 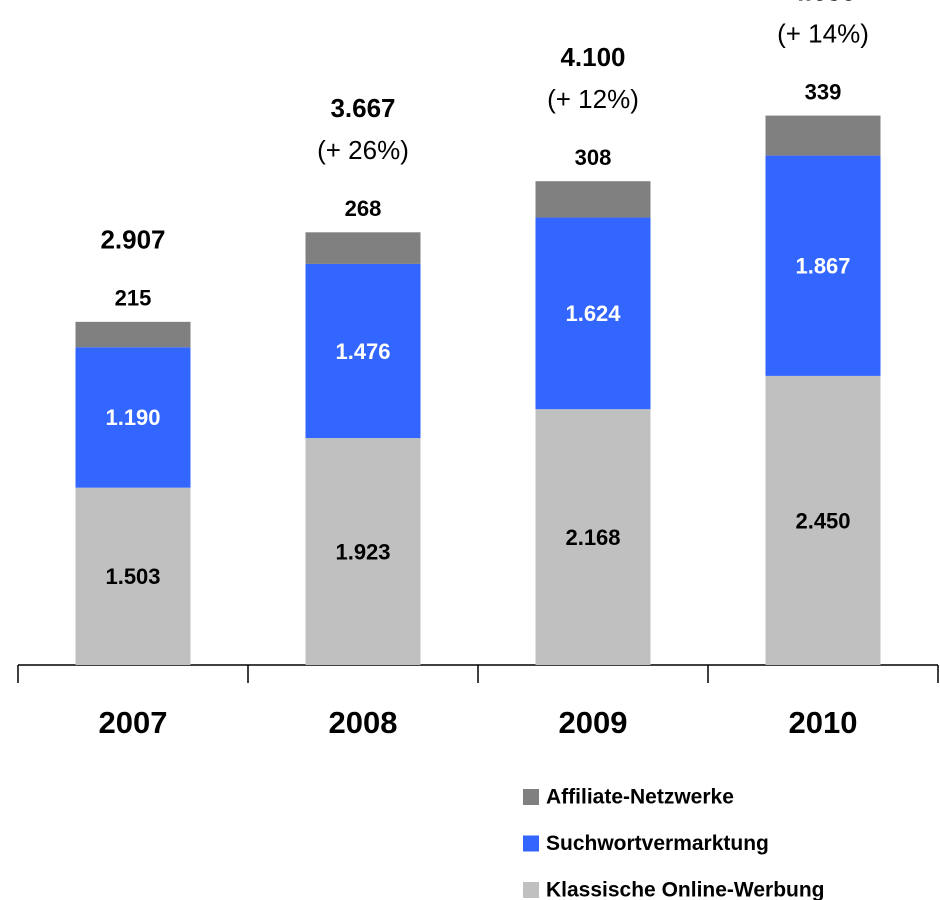 What do you see at coordinates (133, 722) in the screenshot?
I see `x-tick-label: 2007` at bounding box center [133, 722].